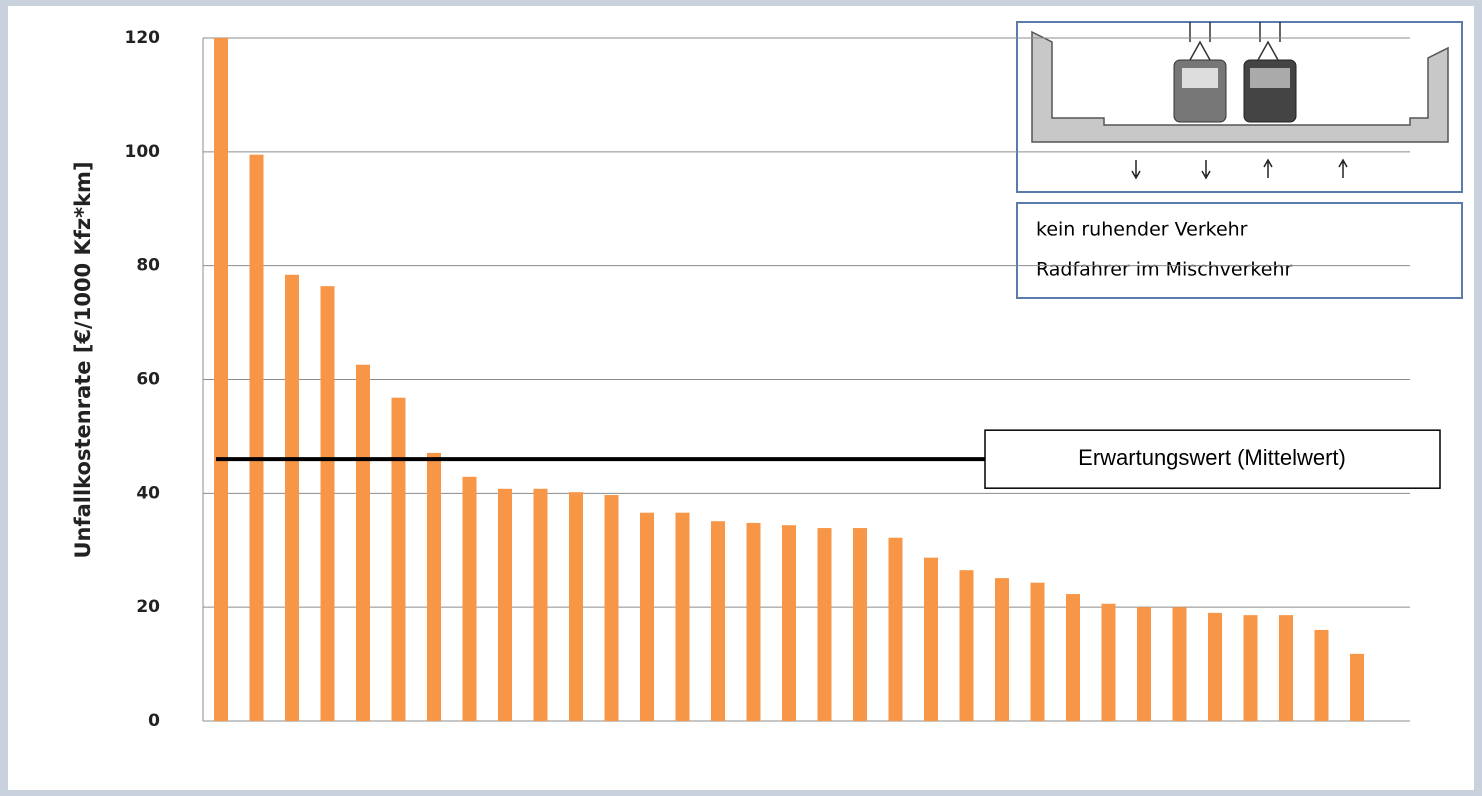  I want to click on y-tick-label: 20, so click(148, 607).